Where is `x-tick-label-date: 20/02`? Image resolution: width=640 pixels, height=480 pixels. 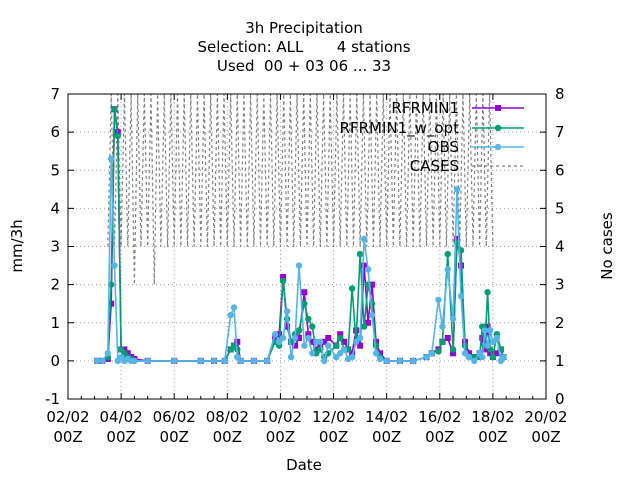
x-tick-label-date: 20/02 is located at coordinates (545, 417).